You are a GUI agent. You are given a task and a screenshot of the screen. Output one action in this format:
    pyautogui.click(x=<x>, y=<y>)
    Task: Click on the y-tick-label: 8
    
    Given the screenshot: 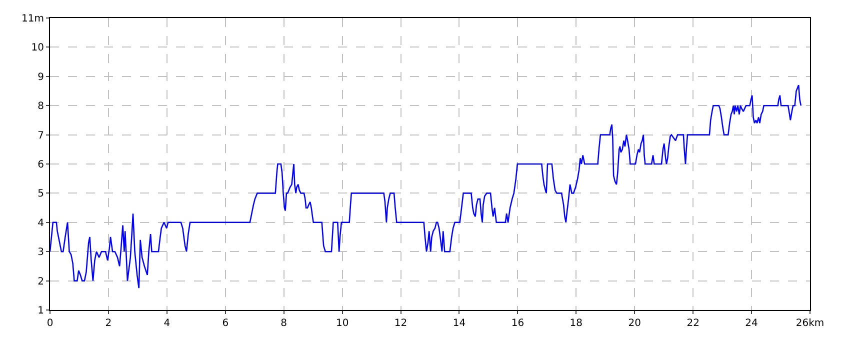 What is the action you would take?
    pyautogui.click(x=41, y=106)
    